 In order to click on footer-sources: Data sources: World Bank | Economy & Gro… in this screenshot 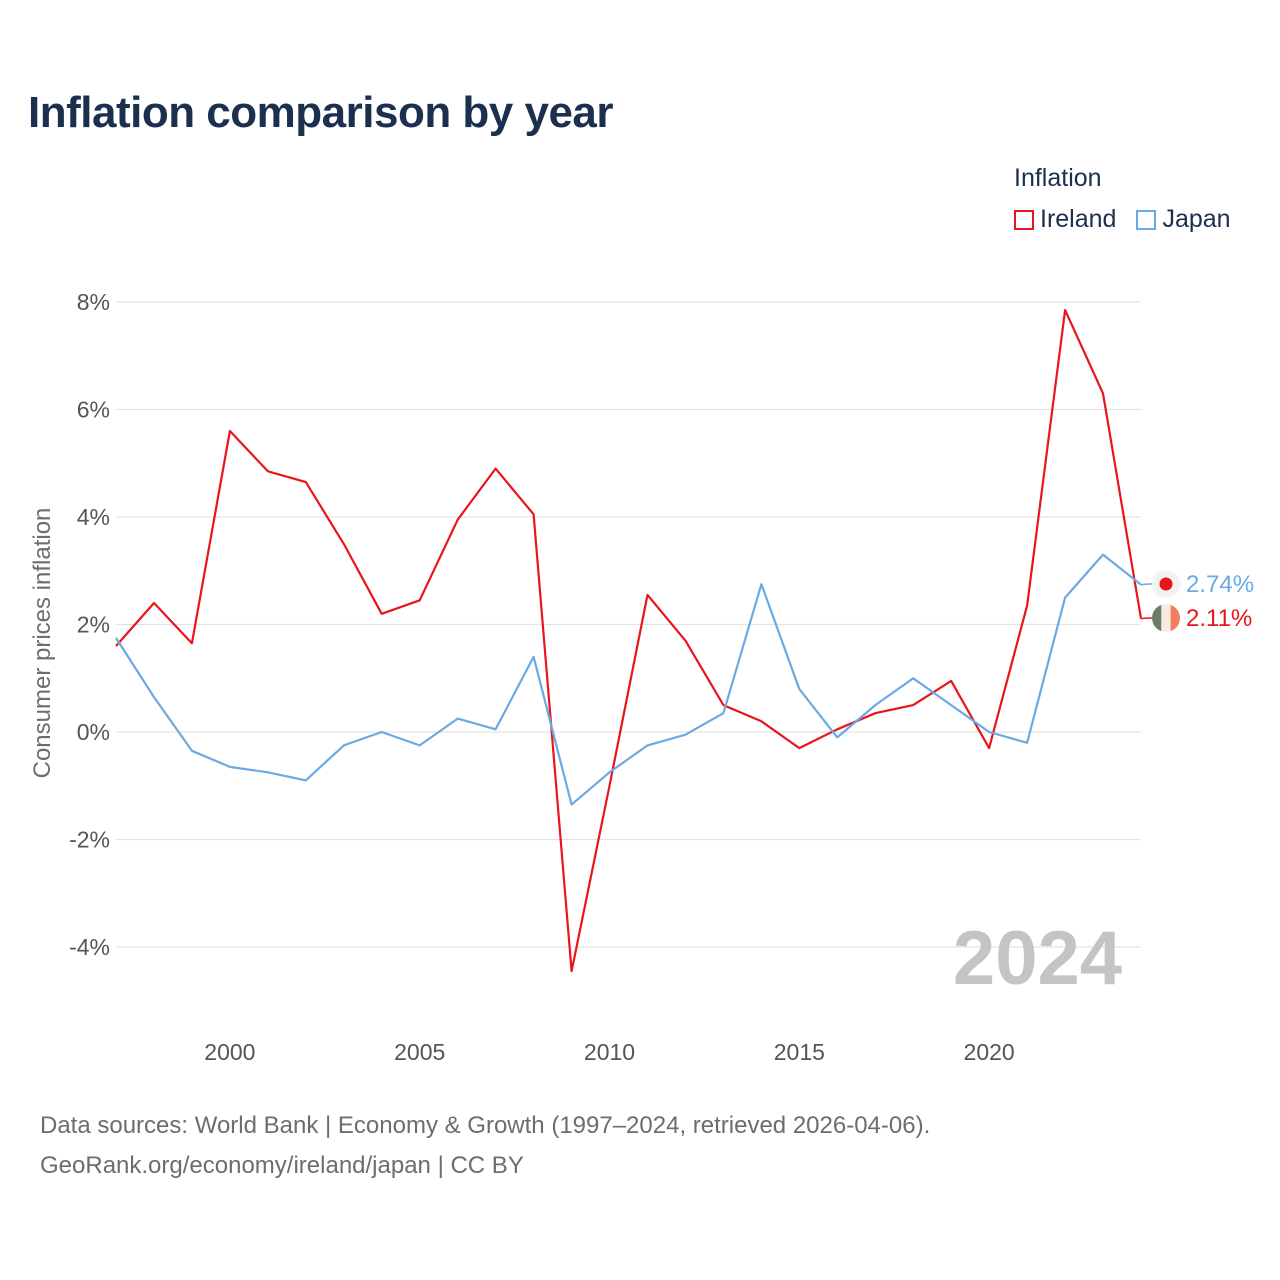, I will do `click(485, 1125)`.